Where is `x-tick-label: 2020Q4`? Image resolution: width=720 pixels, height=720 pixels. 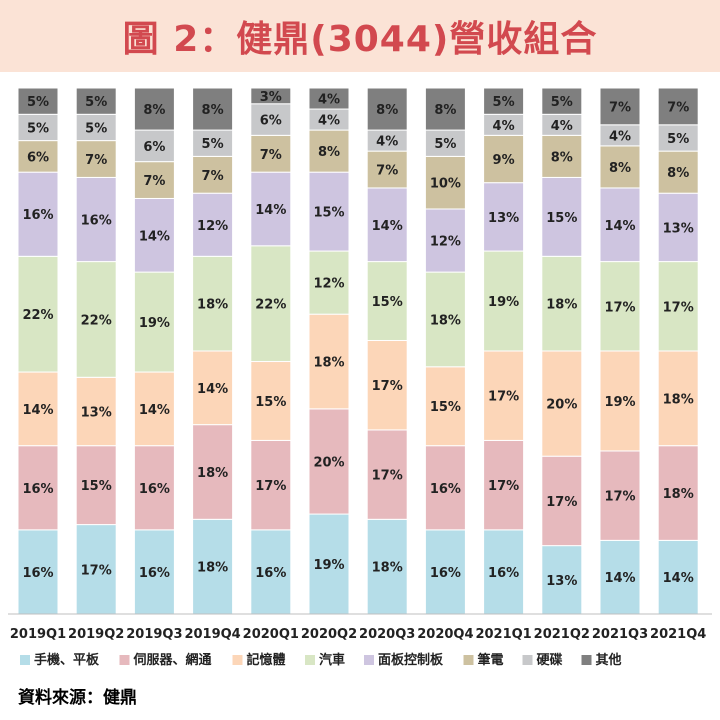 x-tick-label: 2020Q4 is located at coordinates (445, 634).